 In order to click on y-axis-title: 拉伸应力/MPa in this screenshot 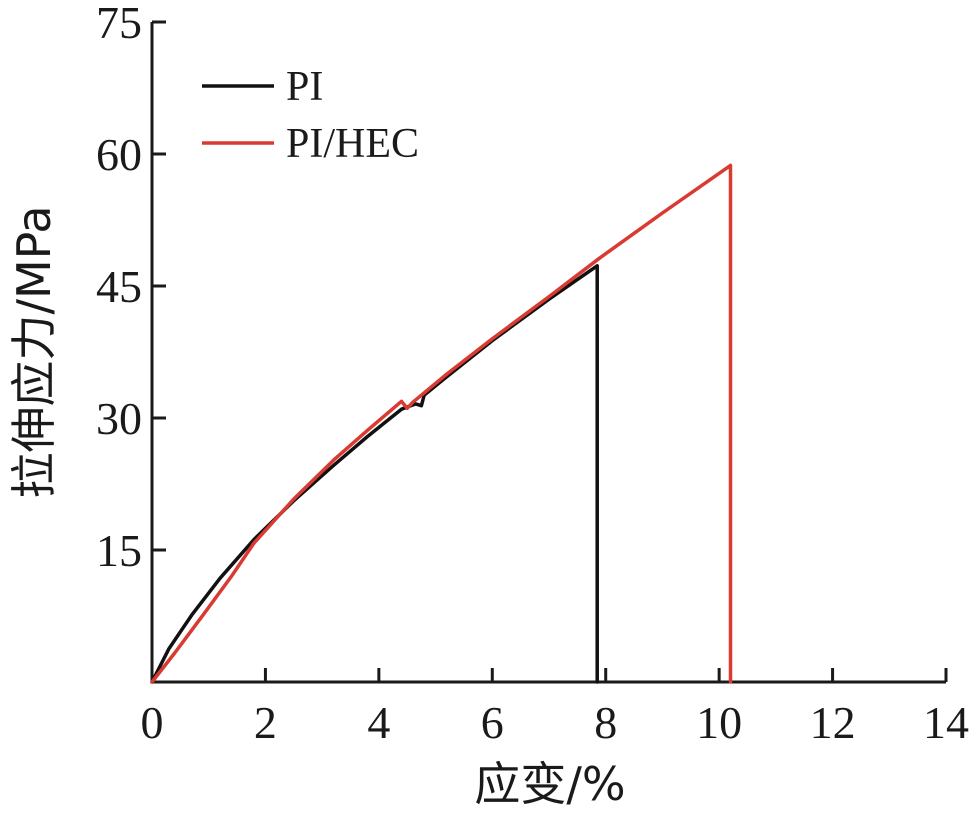, I will do `click(34, 351)`.